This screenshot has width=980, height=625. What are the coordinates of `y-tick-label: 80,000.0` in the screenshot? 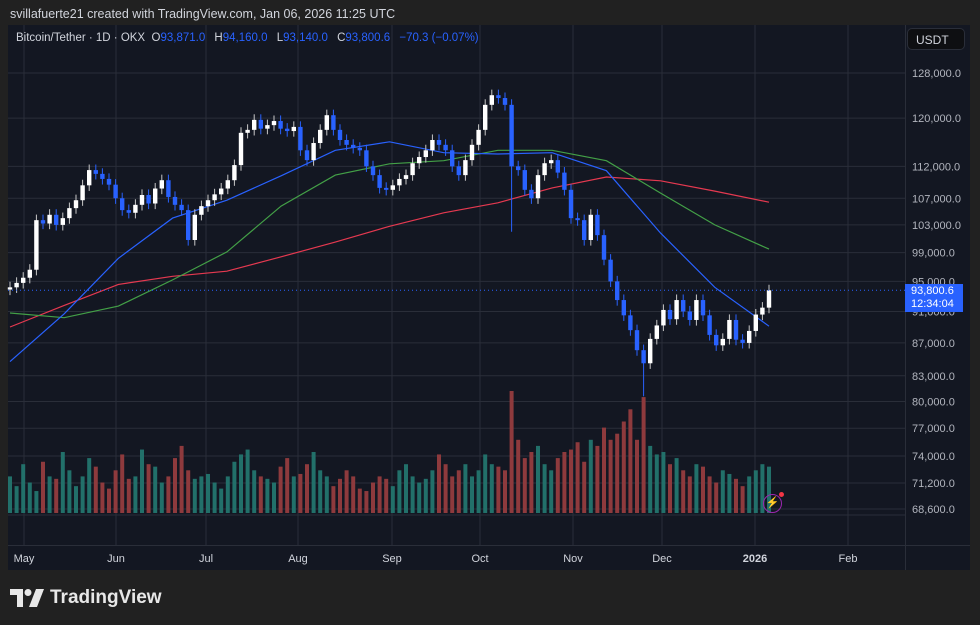 It's located at (933, 403).